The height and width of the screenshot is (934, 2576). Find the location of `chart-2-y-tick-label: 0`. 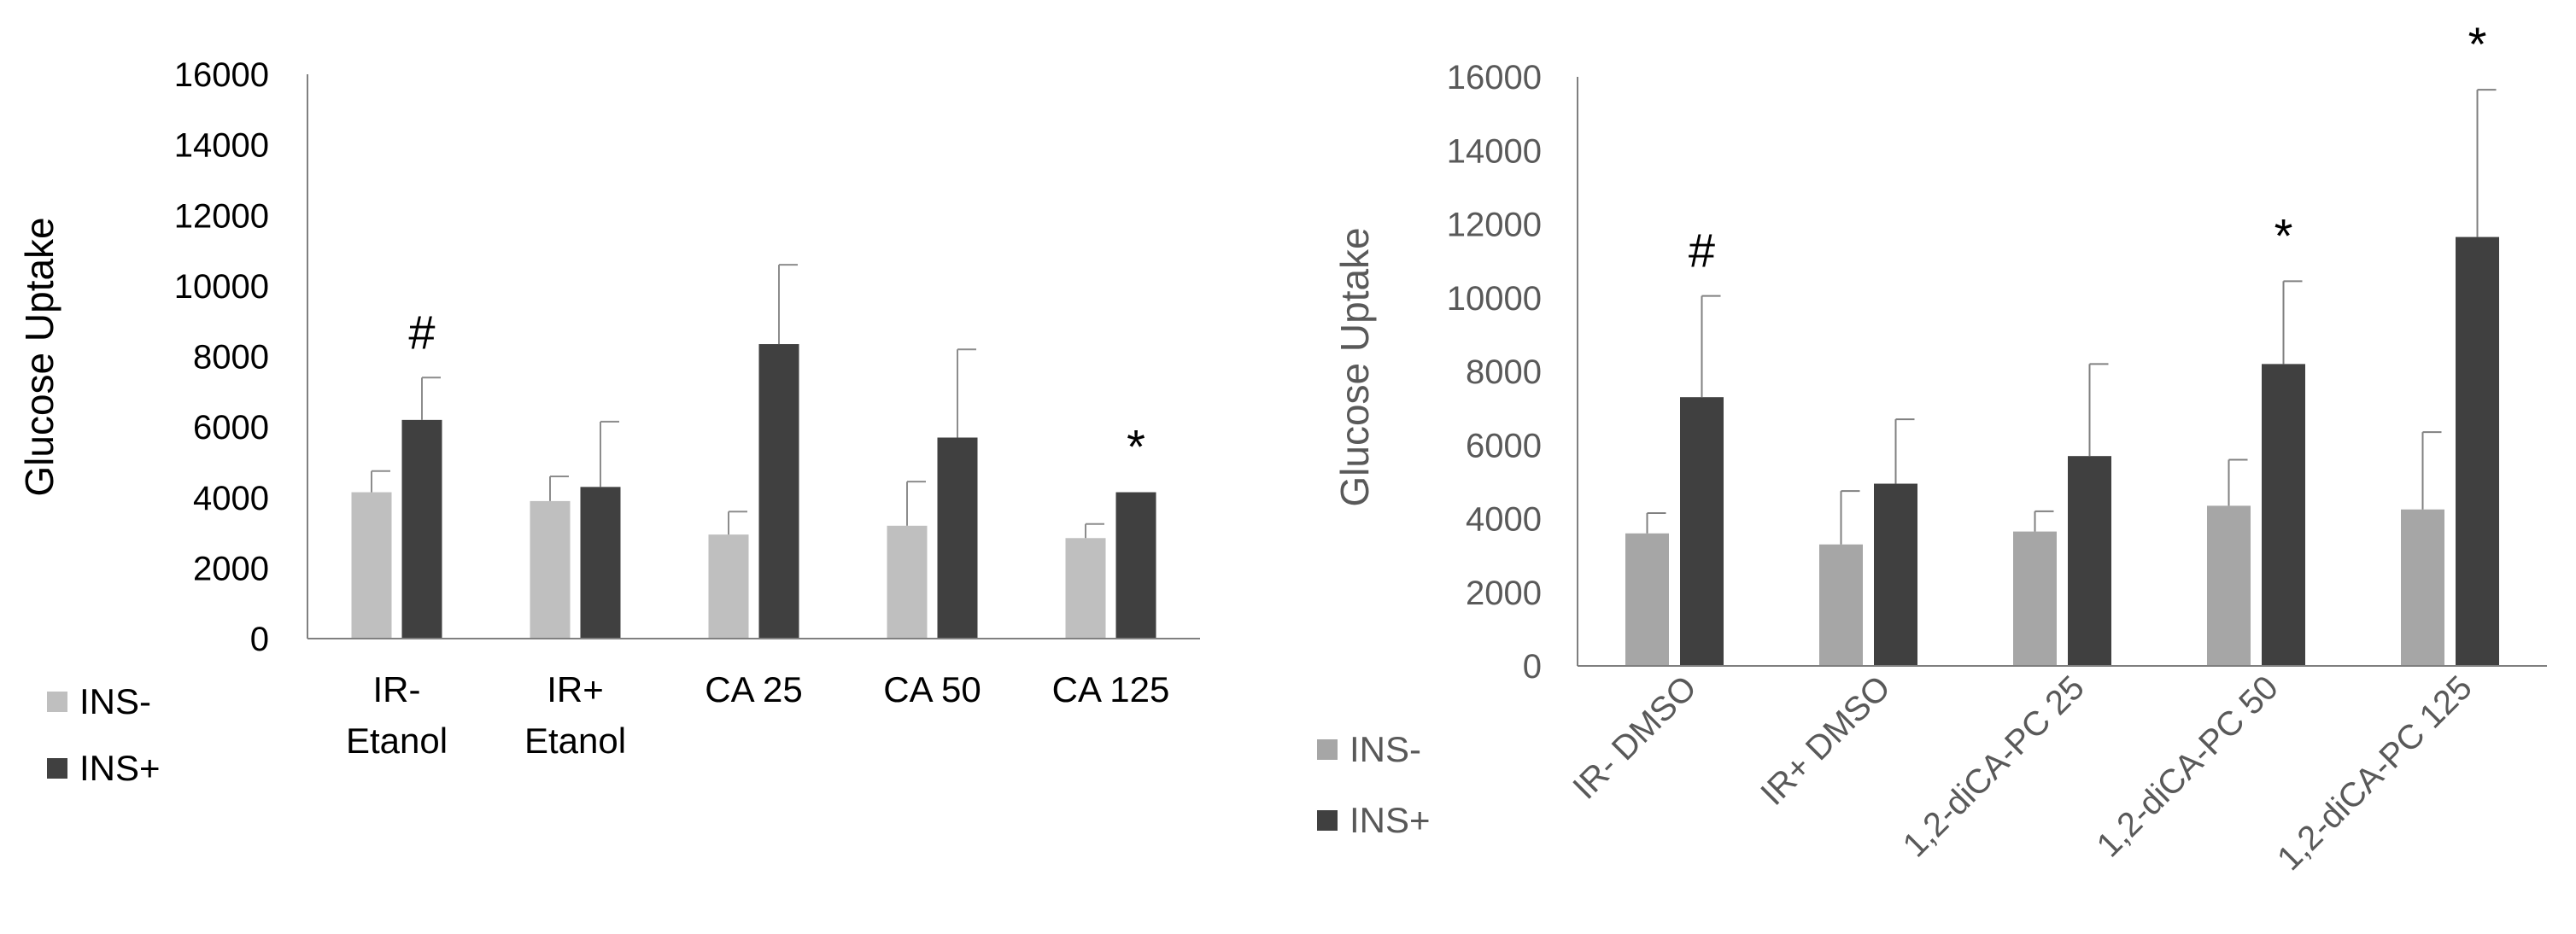

chart-2-y-tick-label: 0 is located at coordinates (1532, 667).